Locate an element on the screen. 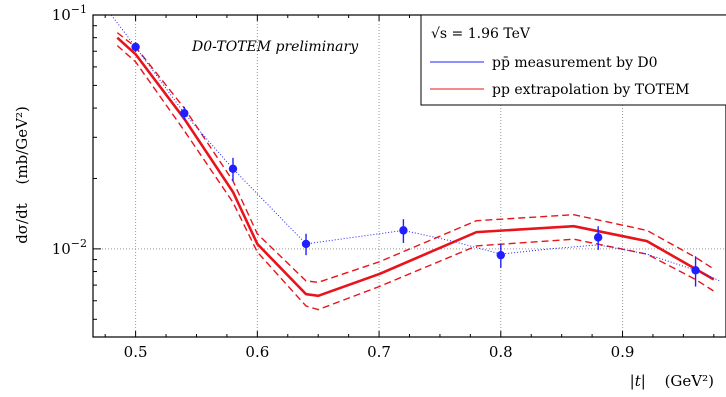  y-axis-label: dσ/dt (mb/GeV²) is located at coordinates (22, 175).